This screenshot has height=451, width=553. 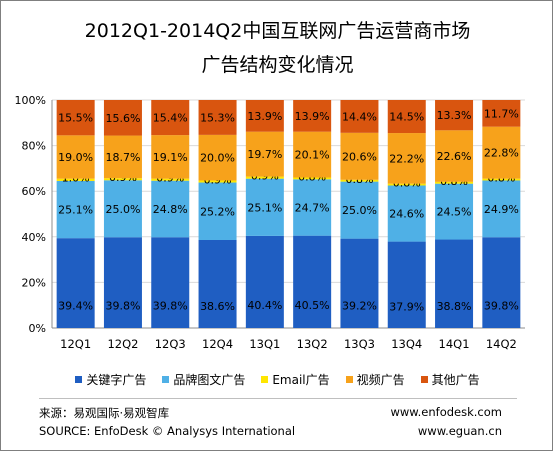 I want to click on legend-item: Email广告, so click(x=295, y=379).